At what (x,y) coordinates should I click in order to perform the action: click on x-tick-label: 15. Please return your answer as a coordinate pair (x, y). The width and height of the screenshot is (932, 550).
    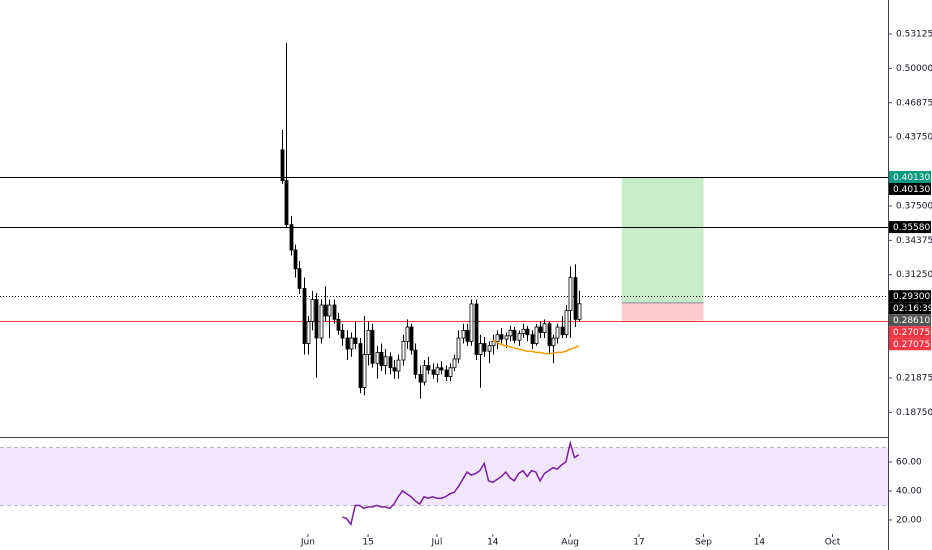
    Looking at the image, I should click on (367, 543).